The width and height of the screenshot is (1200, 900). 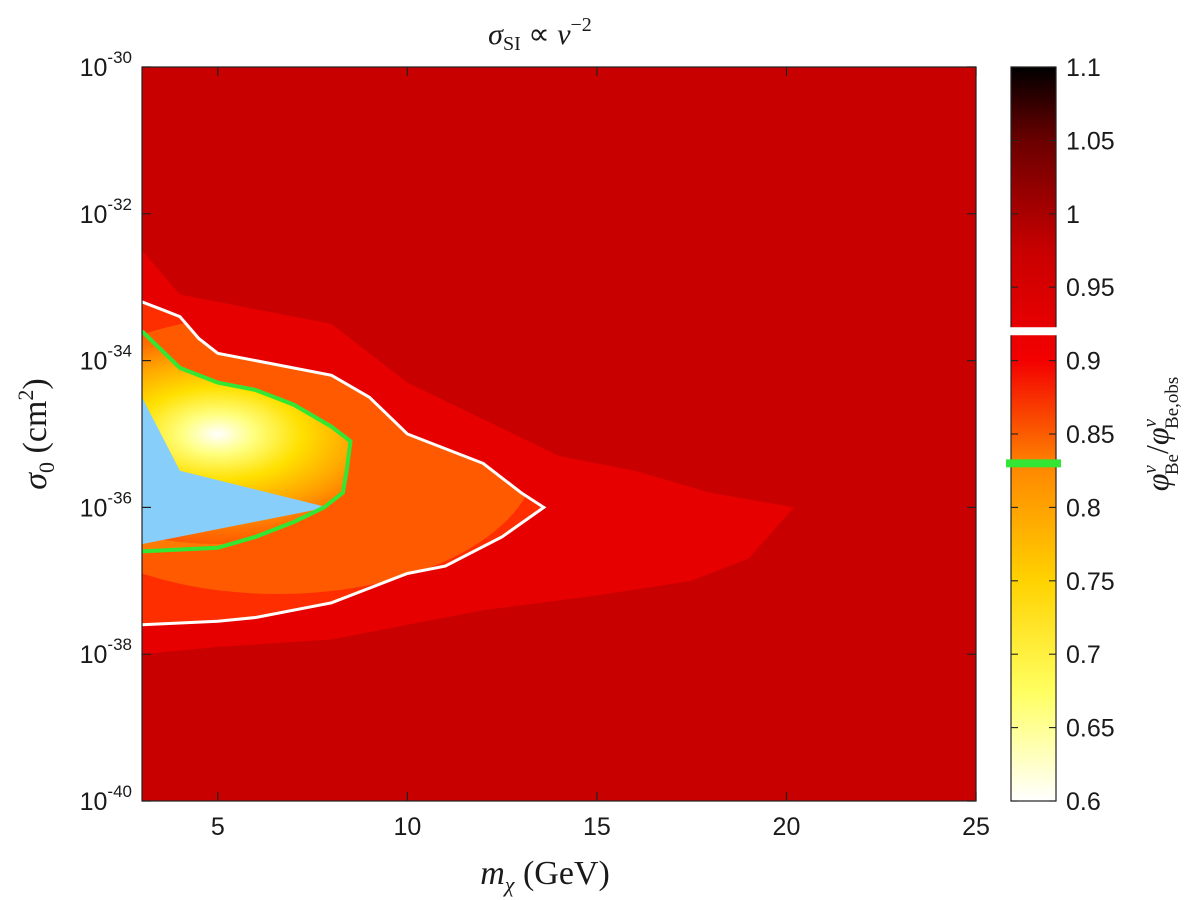 I want to click on x-tick-label: 5, so click(x=218, y=827).